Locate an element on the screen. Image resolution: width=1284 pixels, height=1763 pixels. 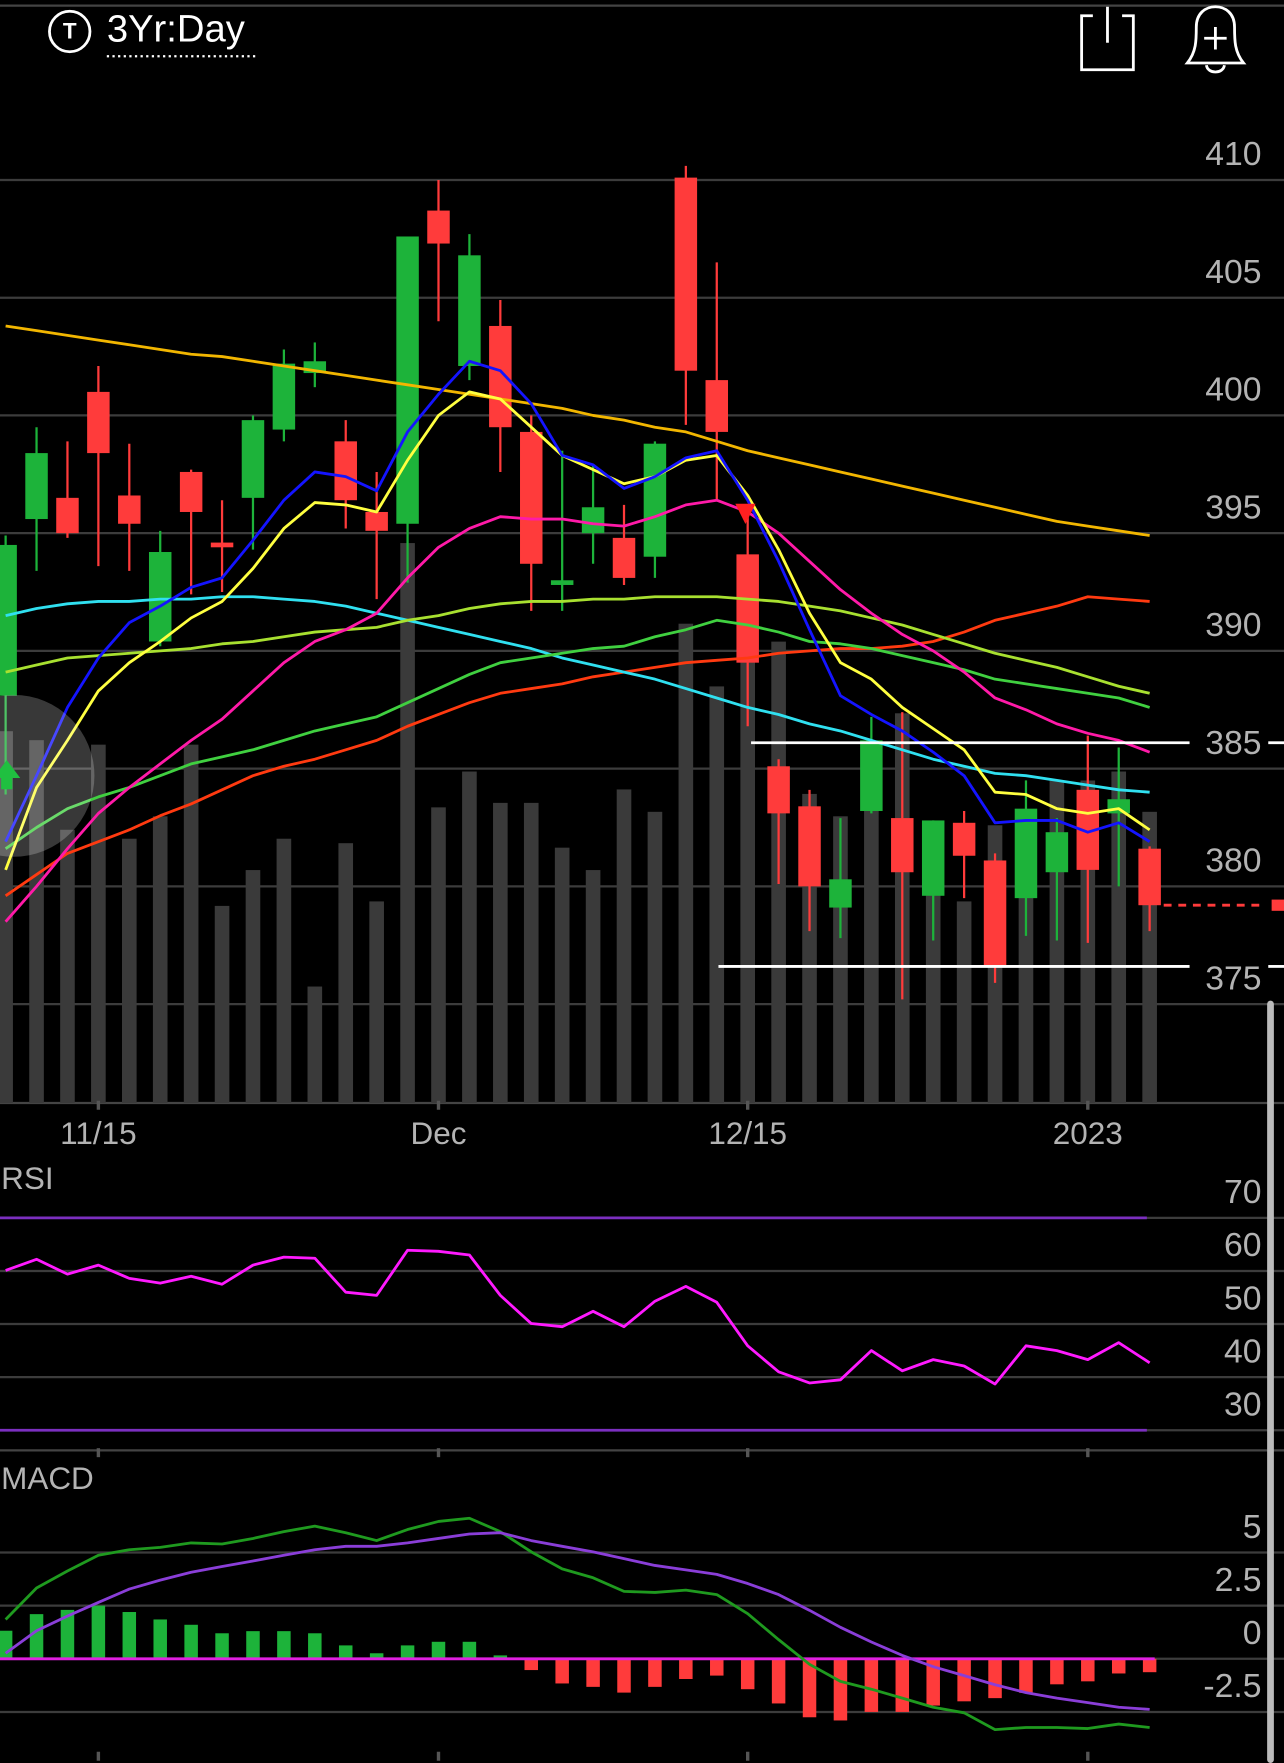
y-tick-label: 385 is located at coordinates (1233, 743).